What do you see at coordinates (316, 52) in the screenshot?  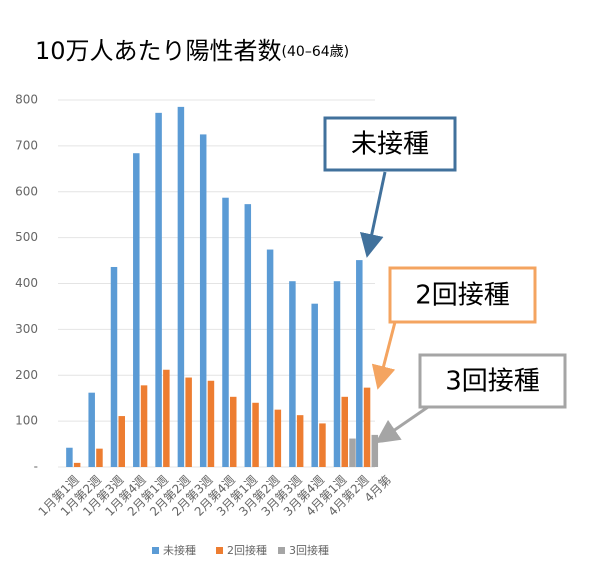 I see `subtitle: (40–64歳)` at bounding box center [316, 52].